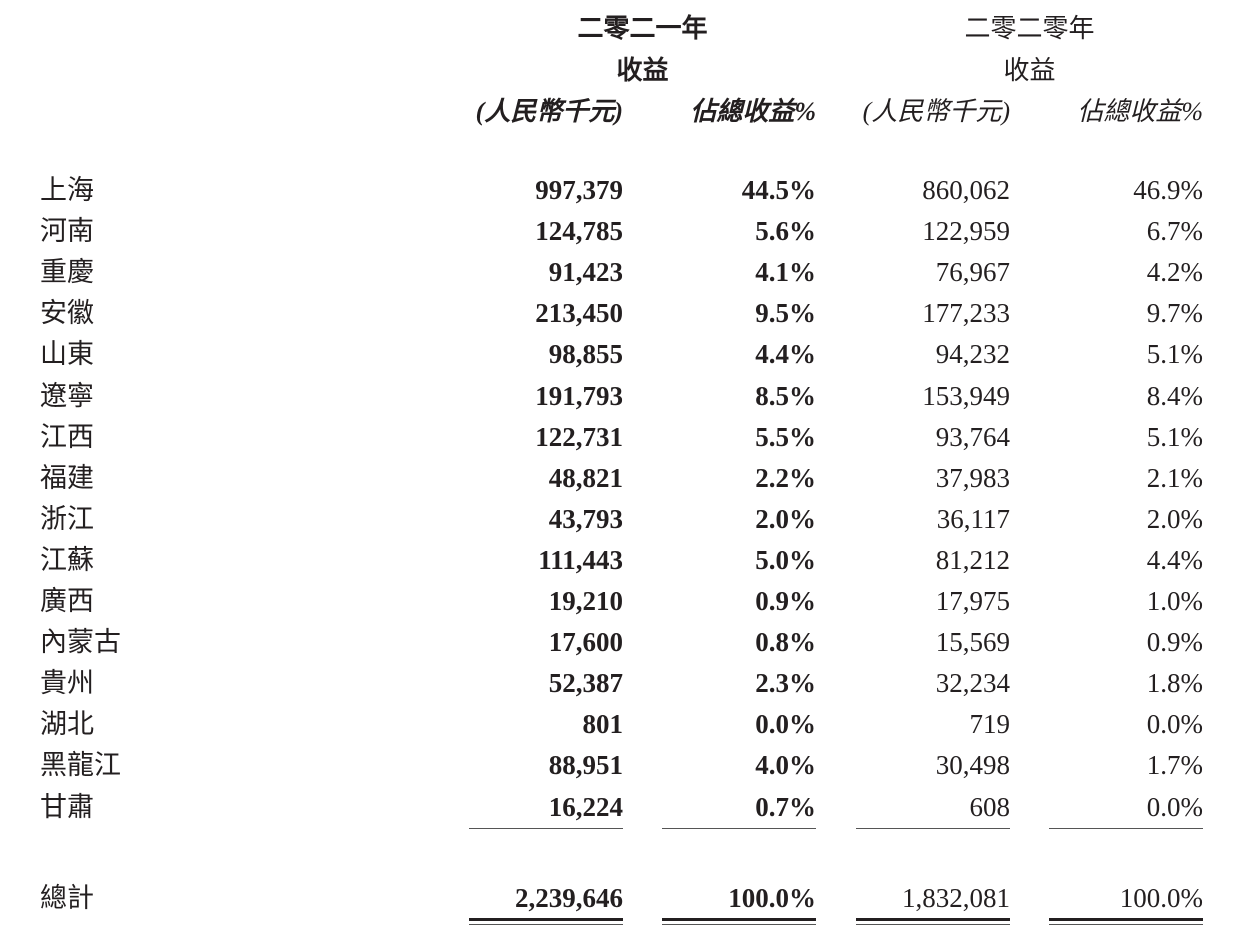  I want to click on percent-2021: 5.0%, so click(785, 559).